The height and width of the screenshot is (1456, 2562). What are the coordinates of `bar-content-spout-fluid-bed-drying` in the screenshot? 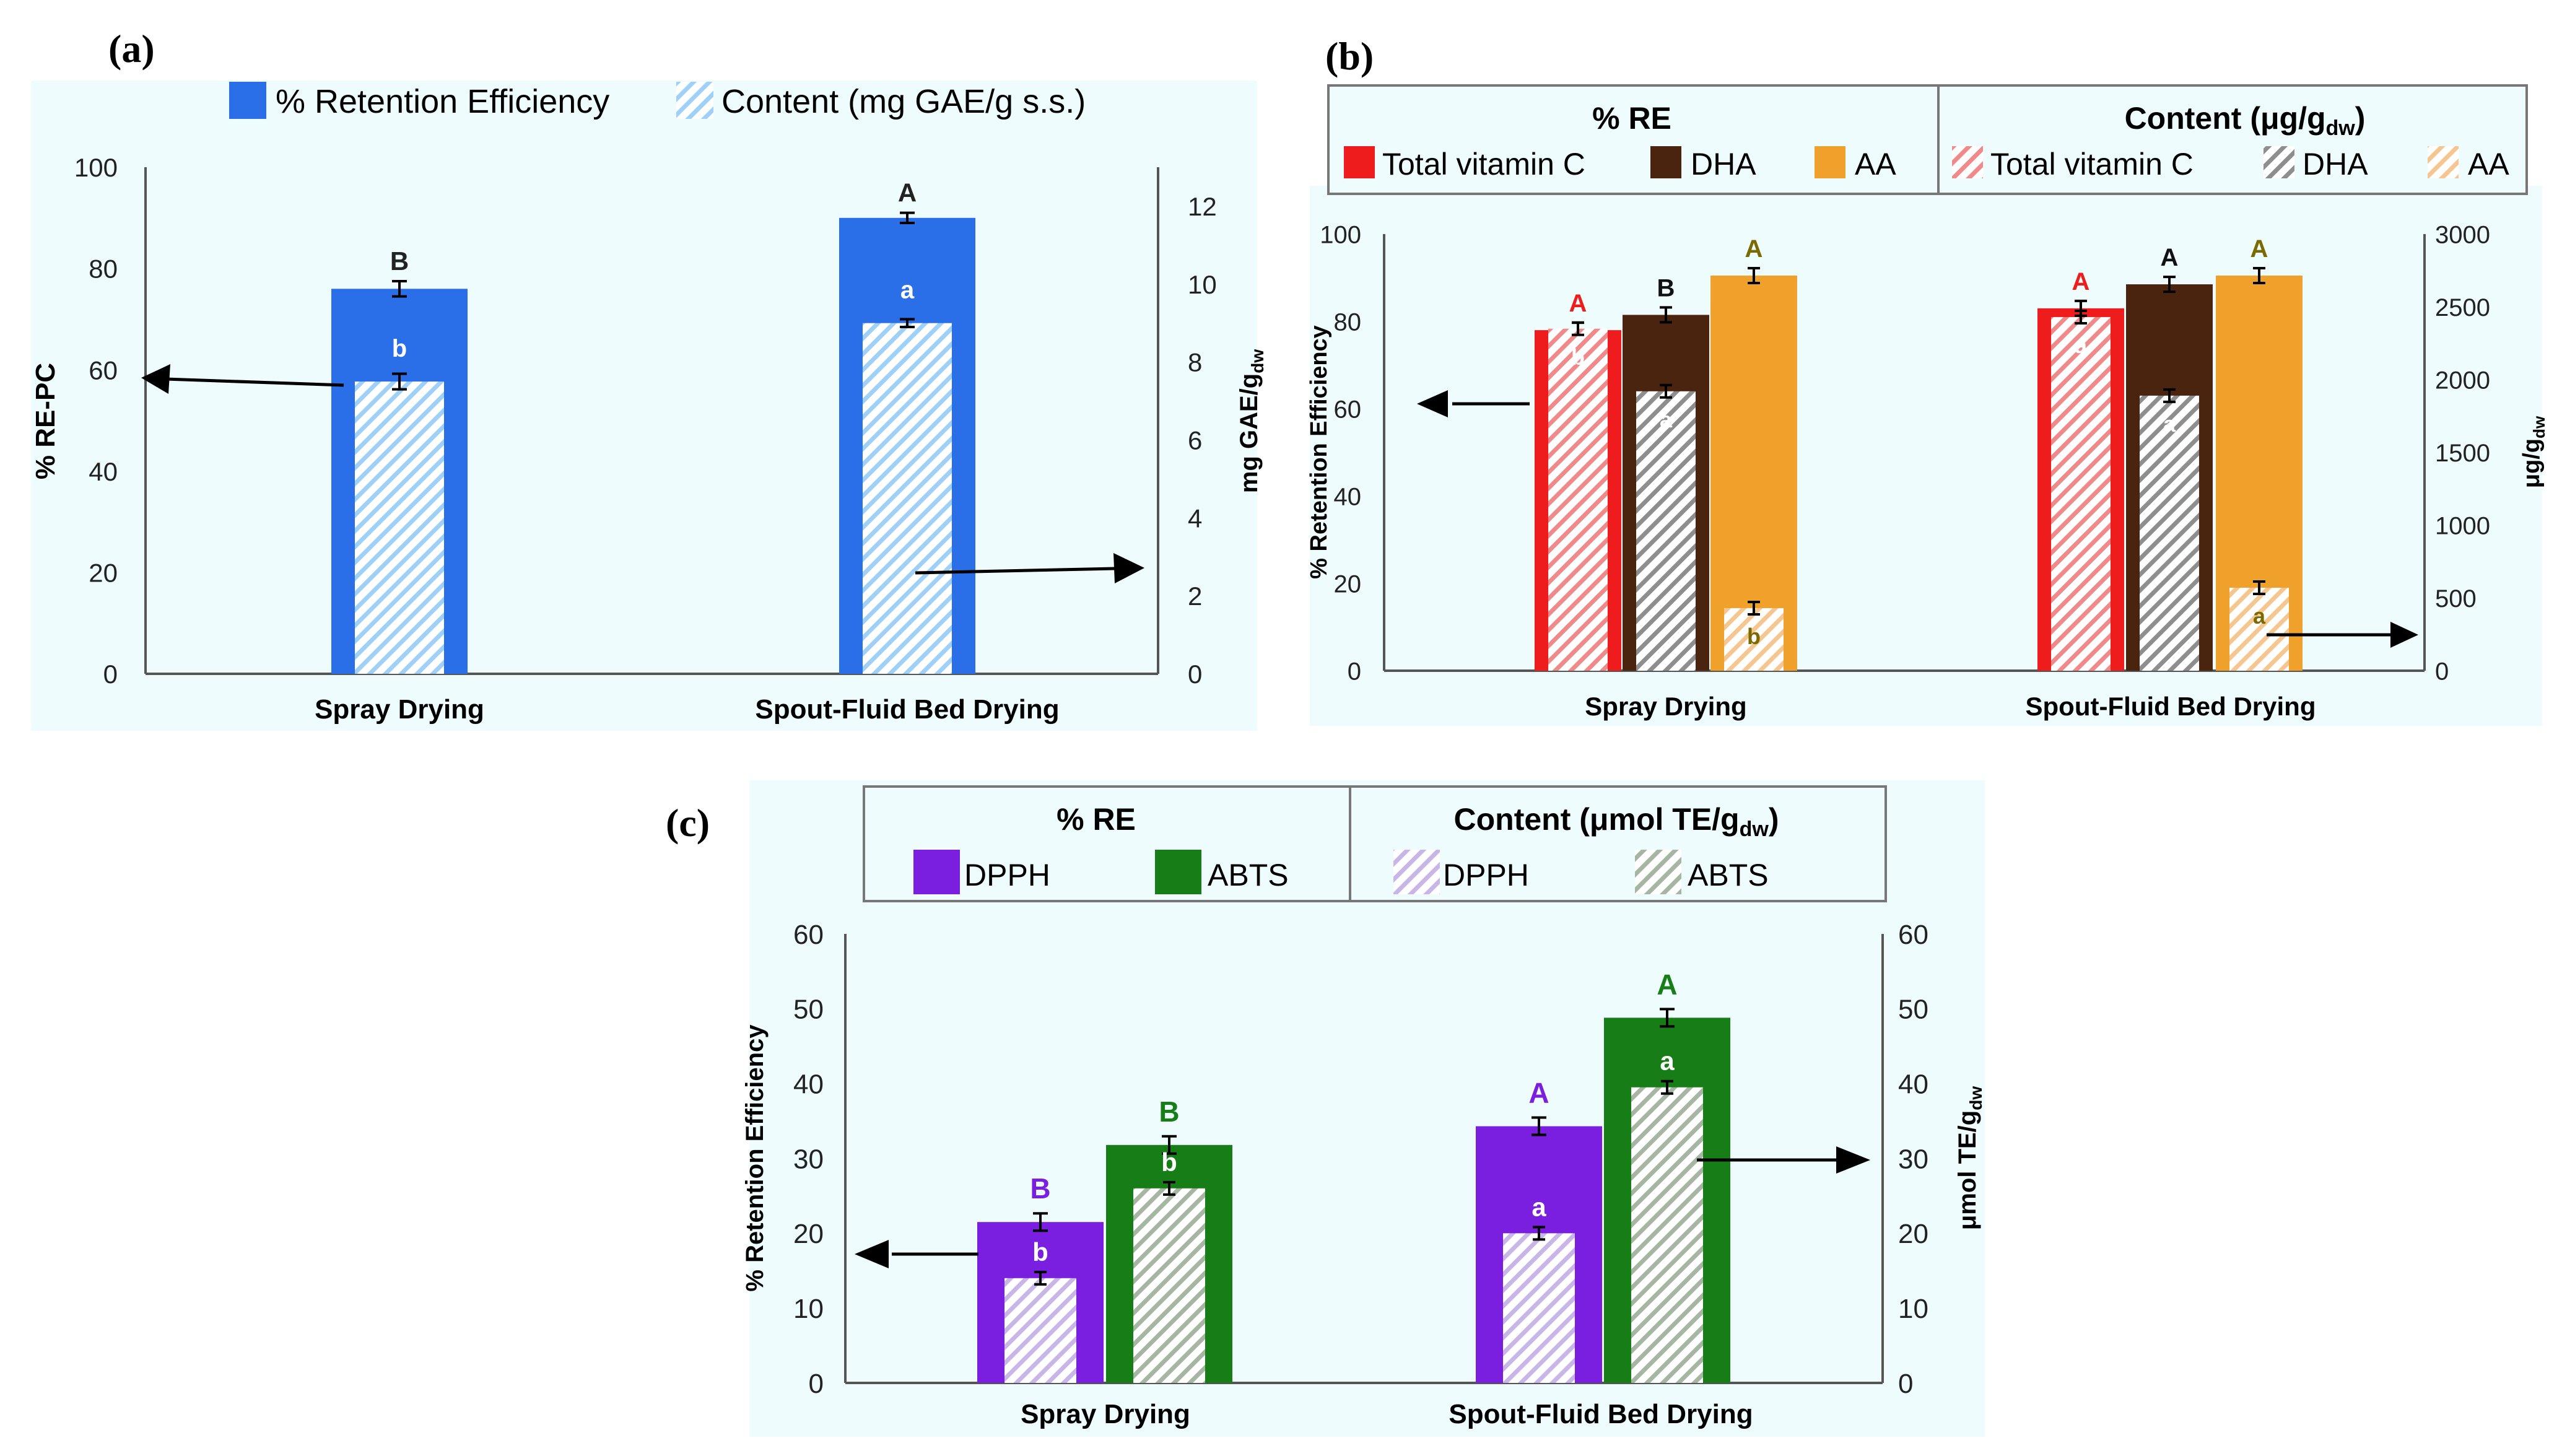 It's located at (907, 499).